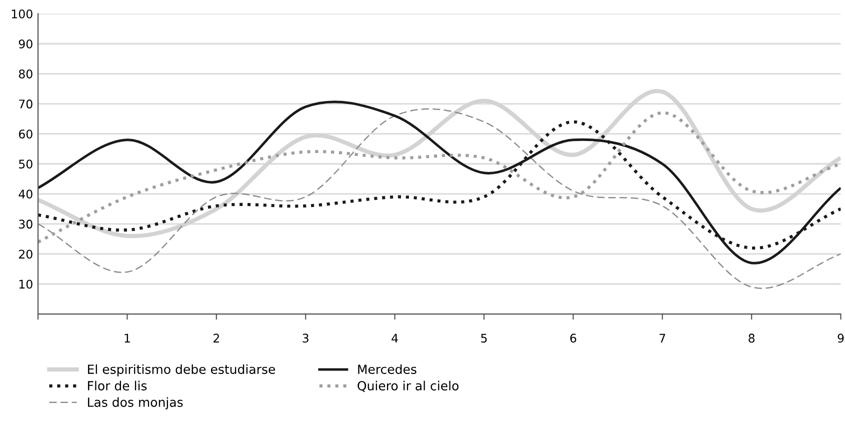  I want to click on y-tick-label: 100, so click(22, 13).